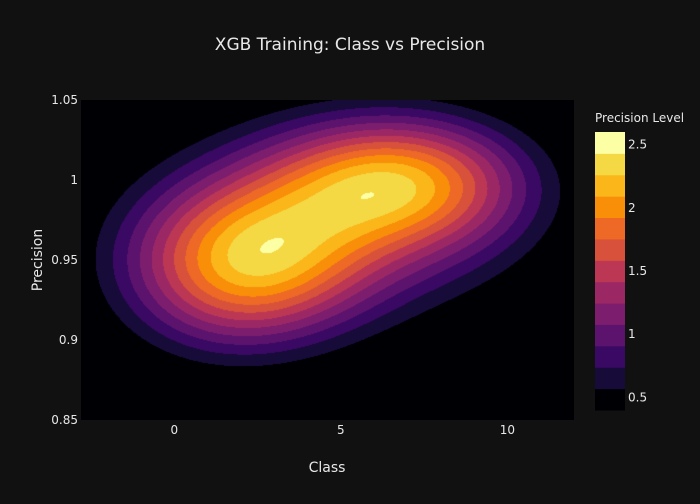  Describe the element at coordinates (74, 180) in the screenshot. I see `y-tick-label: 1` at that location.